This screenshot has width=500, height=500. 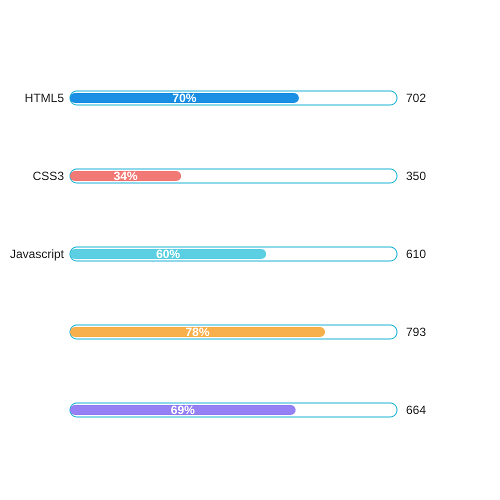 I want to click on data-label: 69%, so click(x=183, y=410).